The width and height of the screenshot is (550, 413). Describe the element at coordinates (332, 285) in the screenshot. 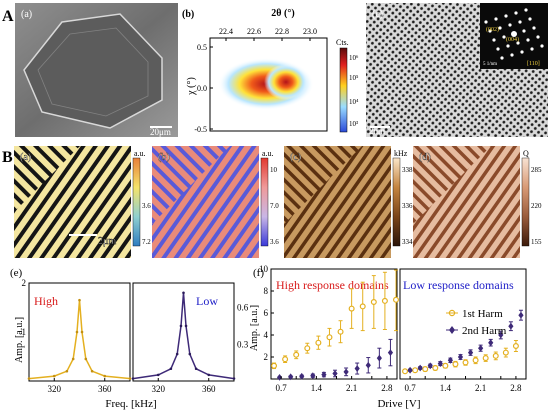

I see `harmonic-high-title: High response domains` at that location.